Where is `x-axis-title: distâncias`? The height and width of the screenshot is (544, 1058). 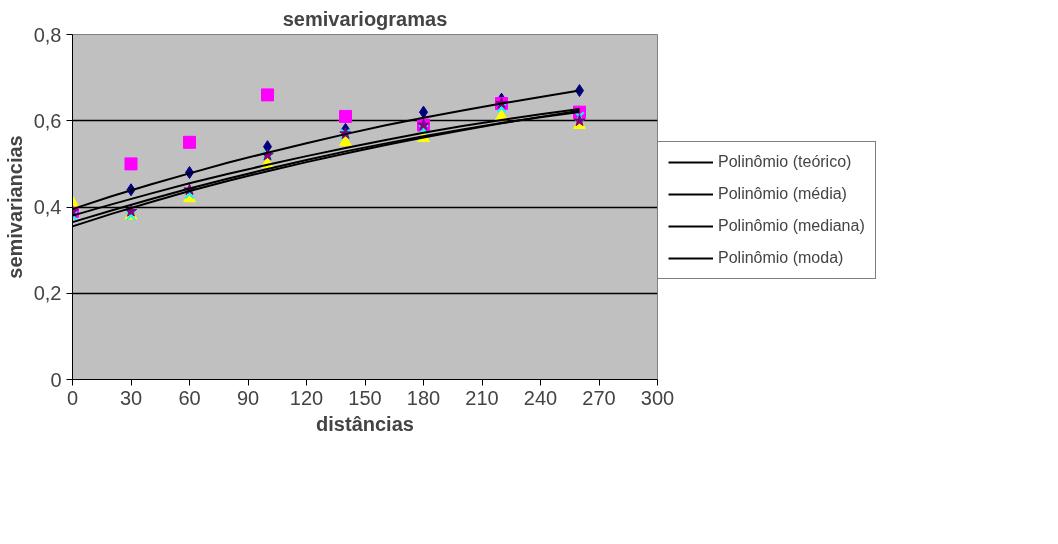
x-axis-title: distâncias is located at coordinates (365, 423).